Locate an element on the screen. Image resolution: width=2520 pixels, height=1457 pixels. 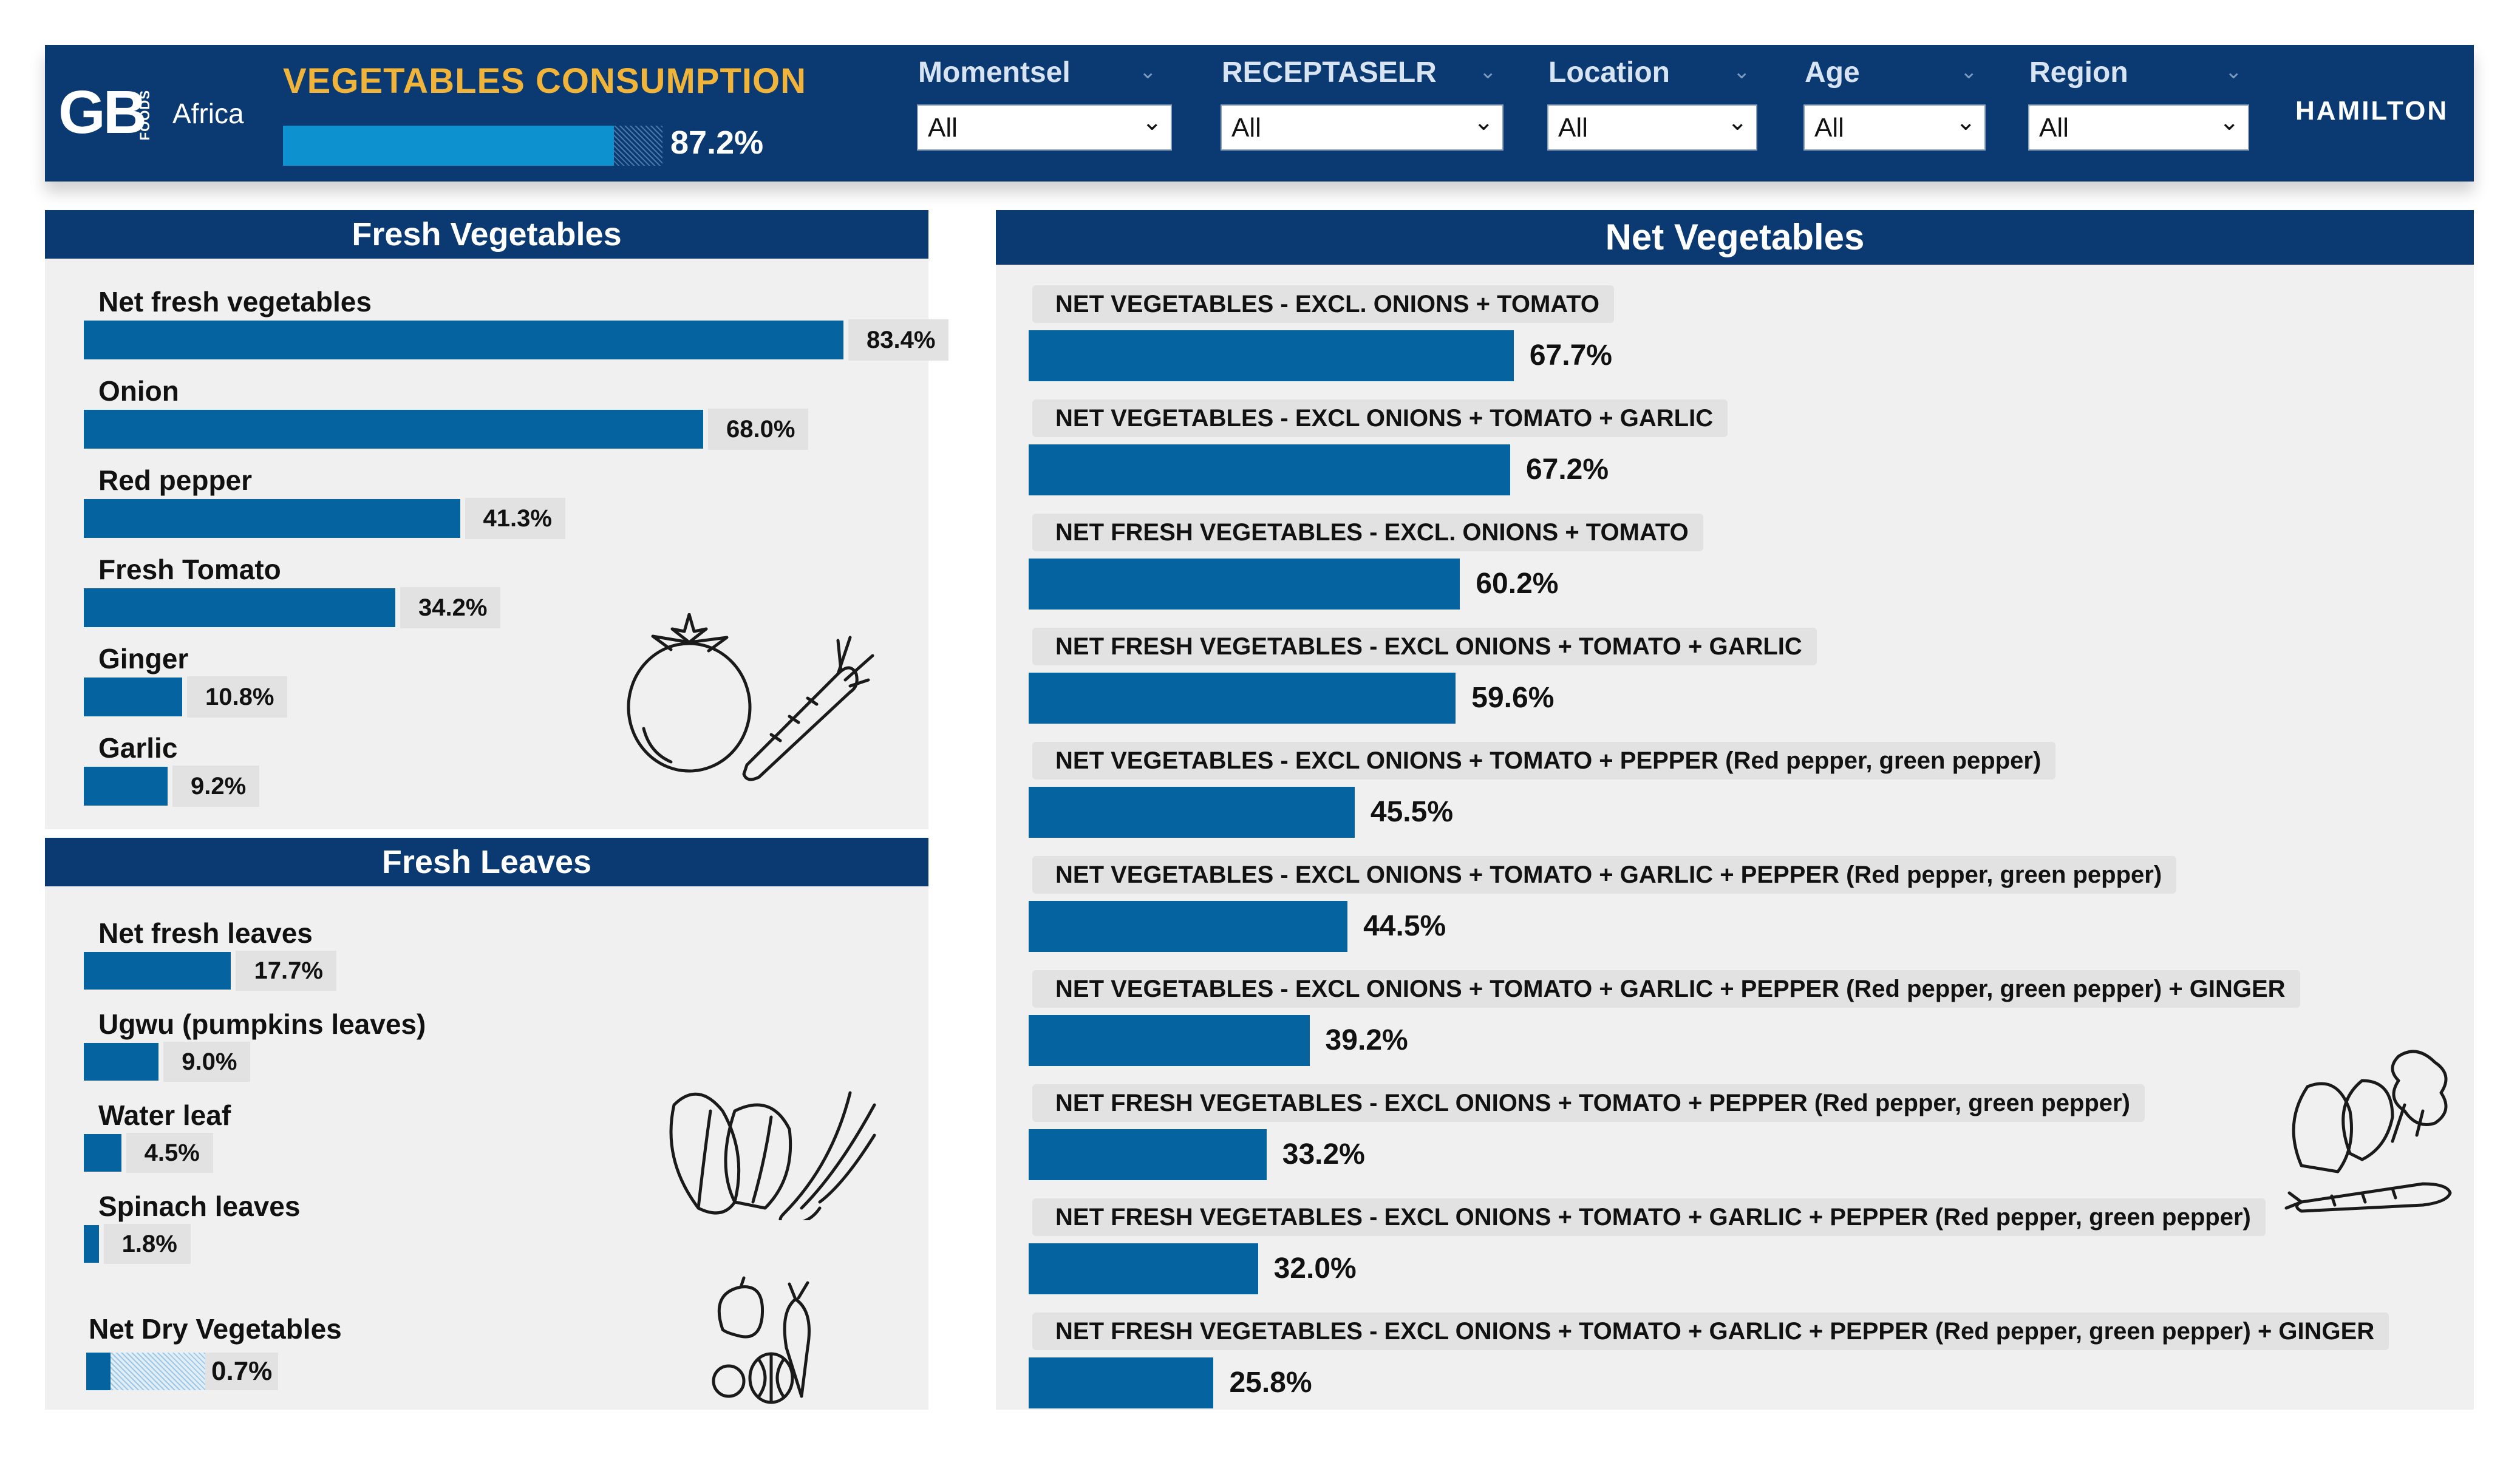
fresh-vegetables-value: 10.8% is located at coordinates (237, 697).